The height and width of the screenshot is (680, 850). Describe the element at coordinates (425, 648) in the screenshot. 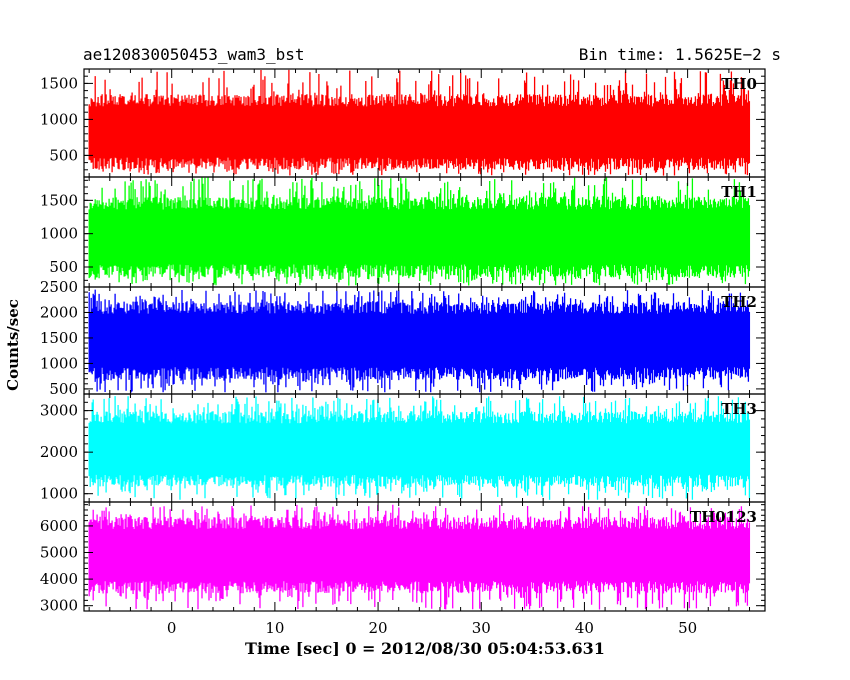

I see `x-axis-label: Time [sec] 0 = 2012/08/30 05:04:53.631` at that location.